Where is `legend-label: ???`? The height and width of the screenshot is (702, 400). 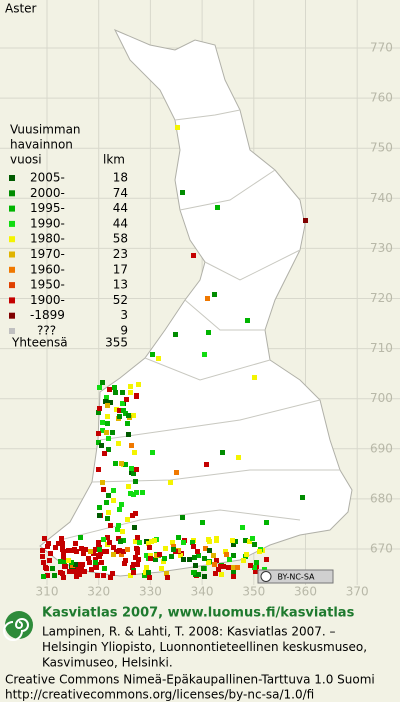 legend-label: ??? is located at coordinates (46, 331).